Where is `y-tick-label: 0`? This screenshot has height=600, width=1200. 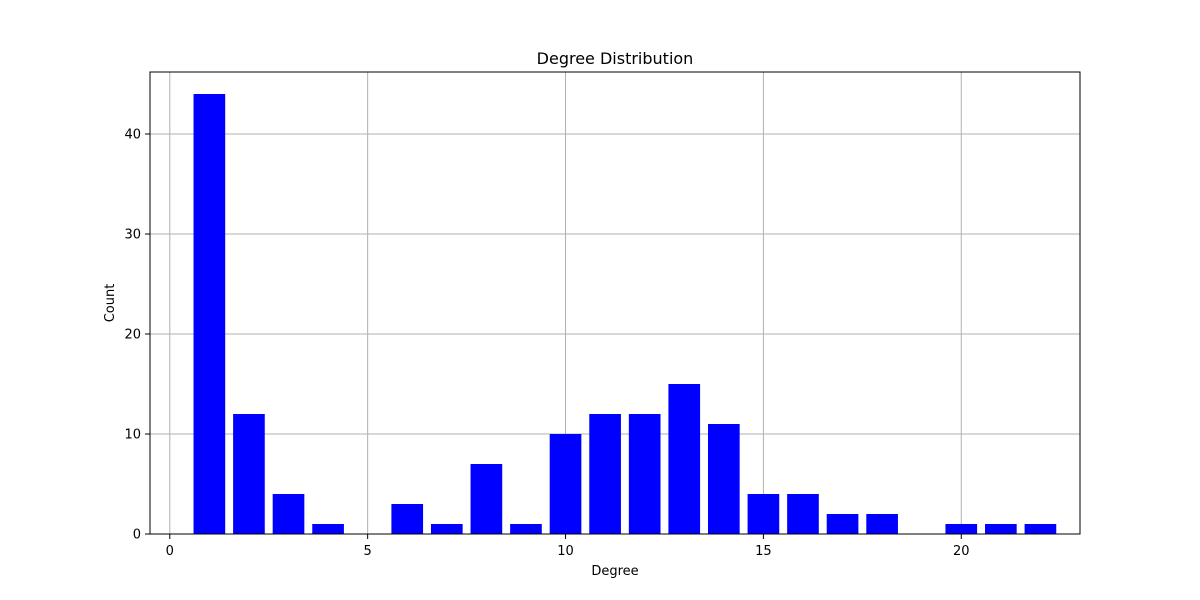
y-tick-label: 0 is located at coordinates (137, 535).